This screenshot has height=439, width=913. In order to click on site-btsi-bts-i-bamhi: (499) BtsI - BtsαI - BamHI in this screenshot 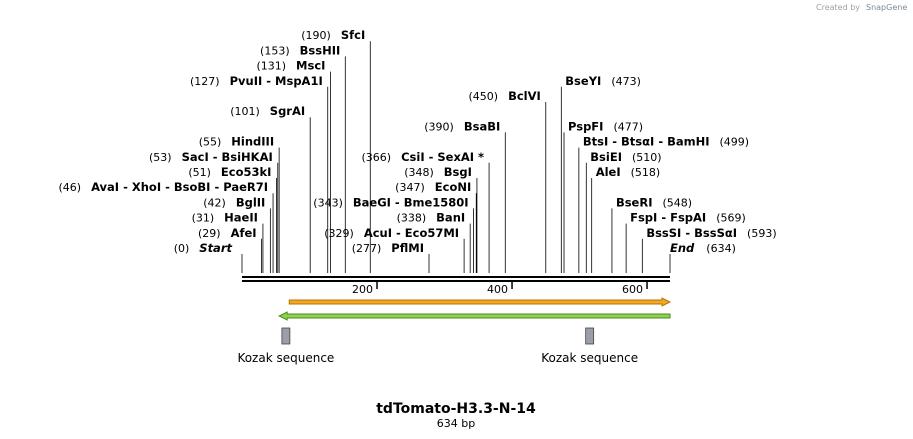, I will do `click(666, 142)`.